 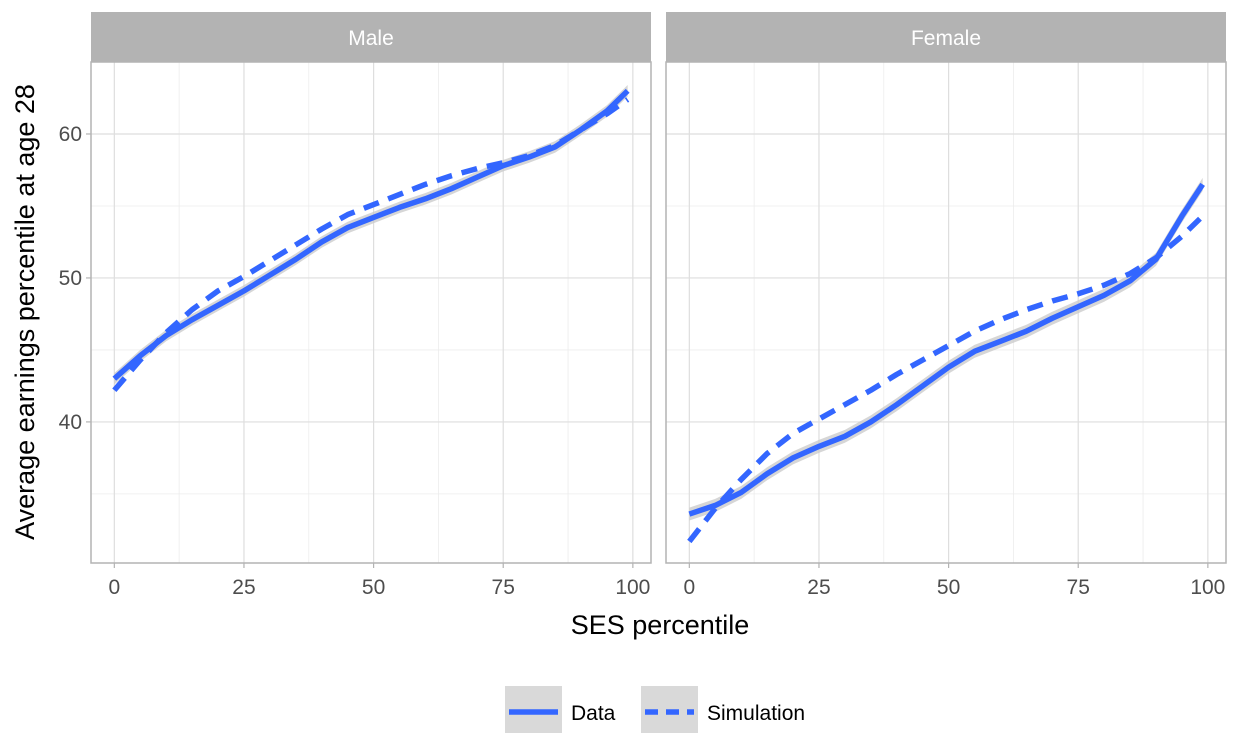 I want to click on legend-item-data: Data, so click(x=560, y=709).